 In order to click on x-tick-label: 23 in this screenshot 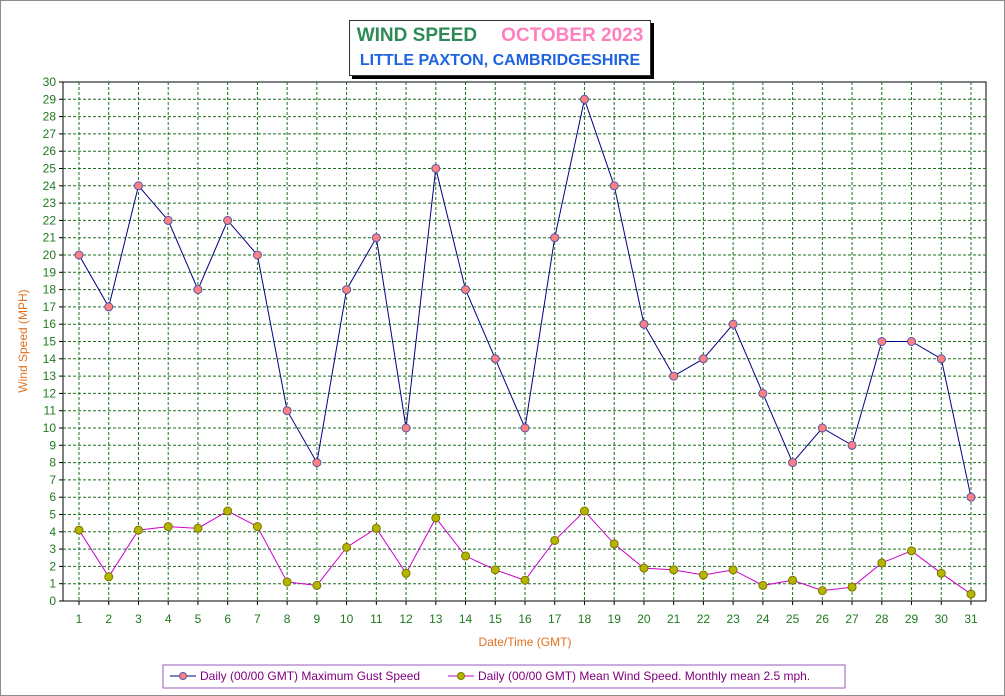, I will do `click(733, 619)`.